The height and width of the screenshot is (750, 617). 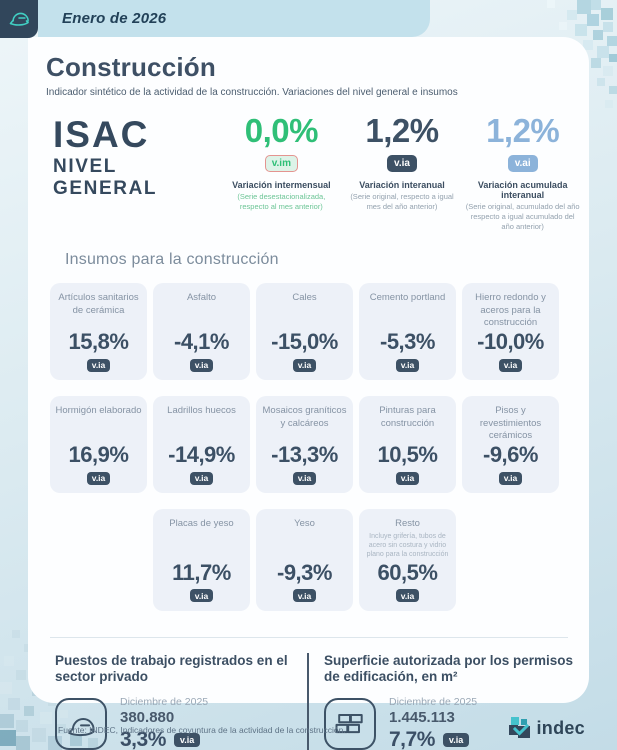 What do you see at coordinates (143, 739) in the screenshot?
I see `stat-variation: 3,3%` at bounding box center [143, 739].